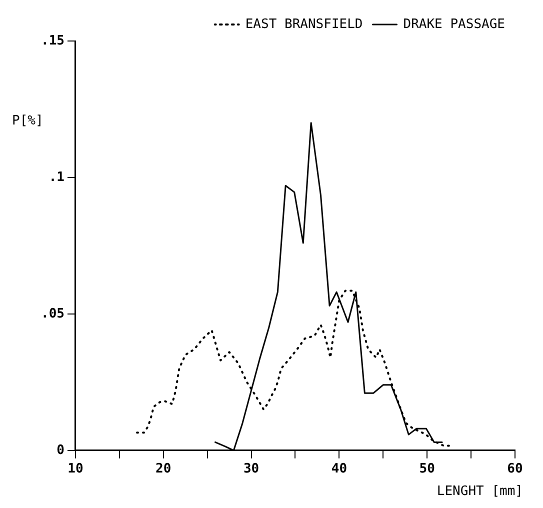  What do you see at coordinates (52, 40) in the screenshot?
I see `y-tick-label: .15` at bounding box center [52, 40].